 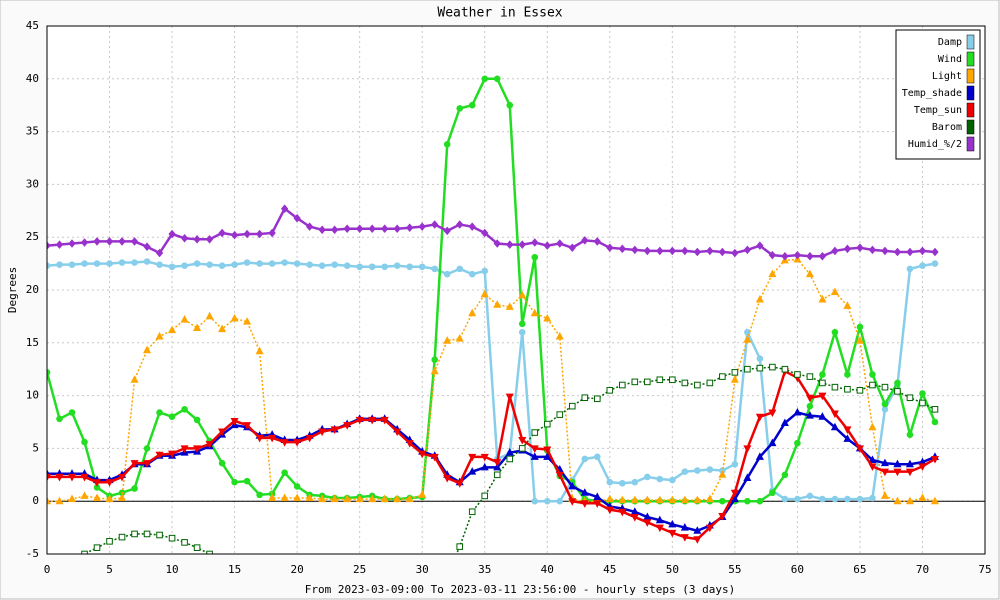 What do you see at coordinates (547, 569) in the screenshot?
I see `x-tick-label: 40` at bounding box center [547, 569].